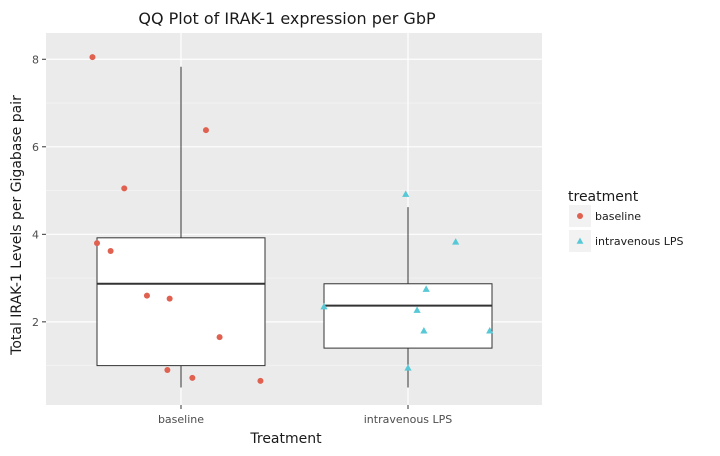 The height and width of the screenshot is (456, 720). I want to click on legend-label: intravenous LPS, so click(639, 241).